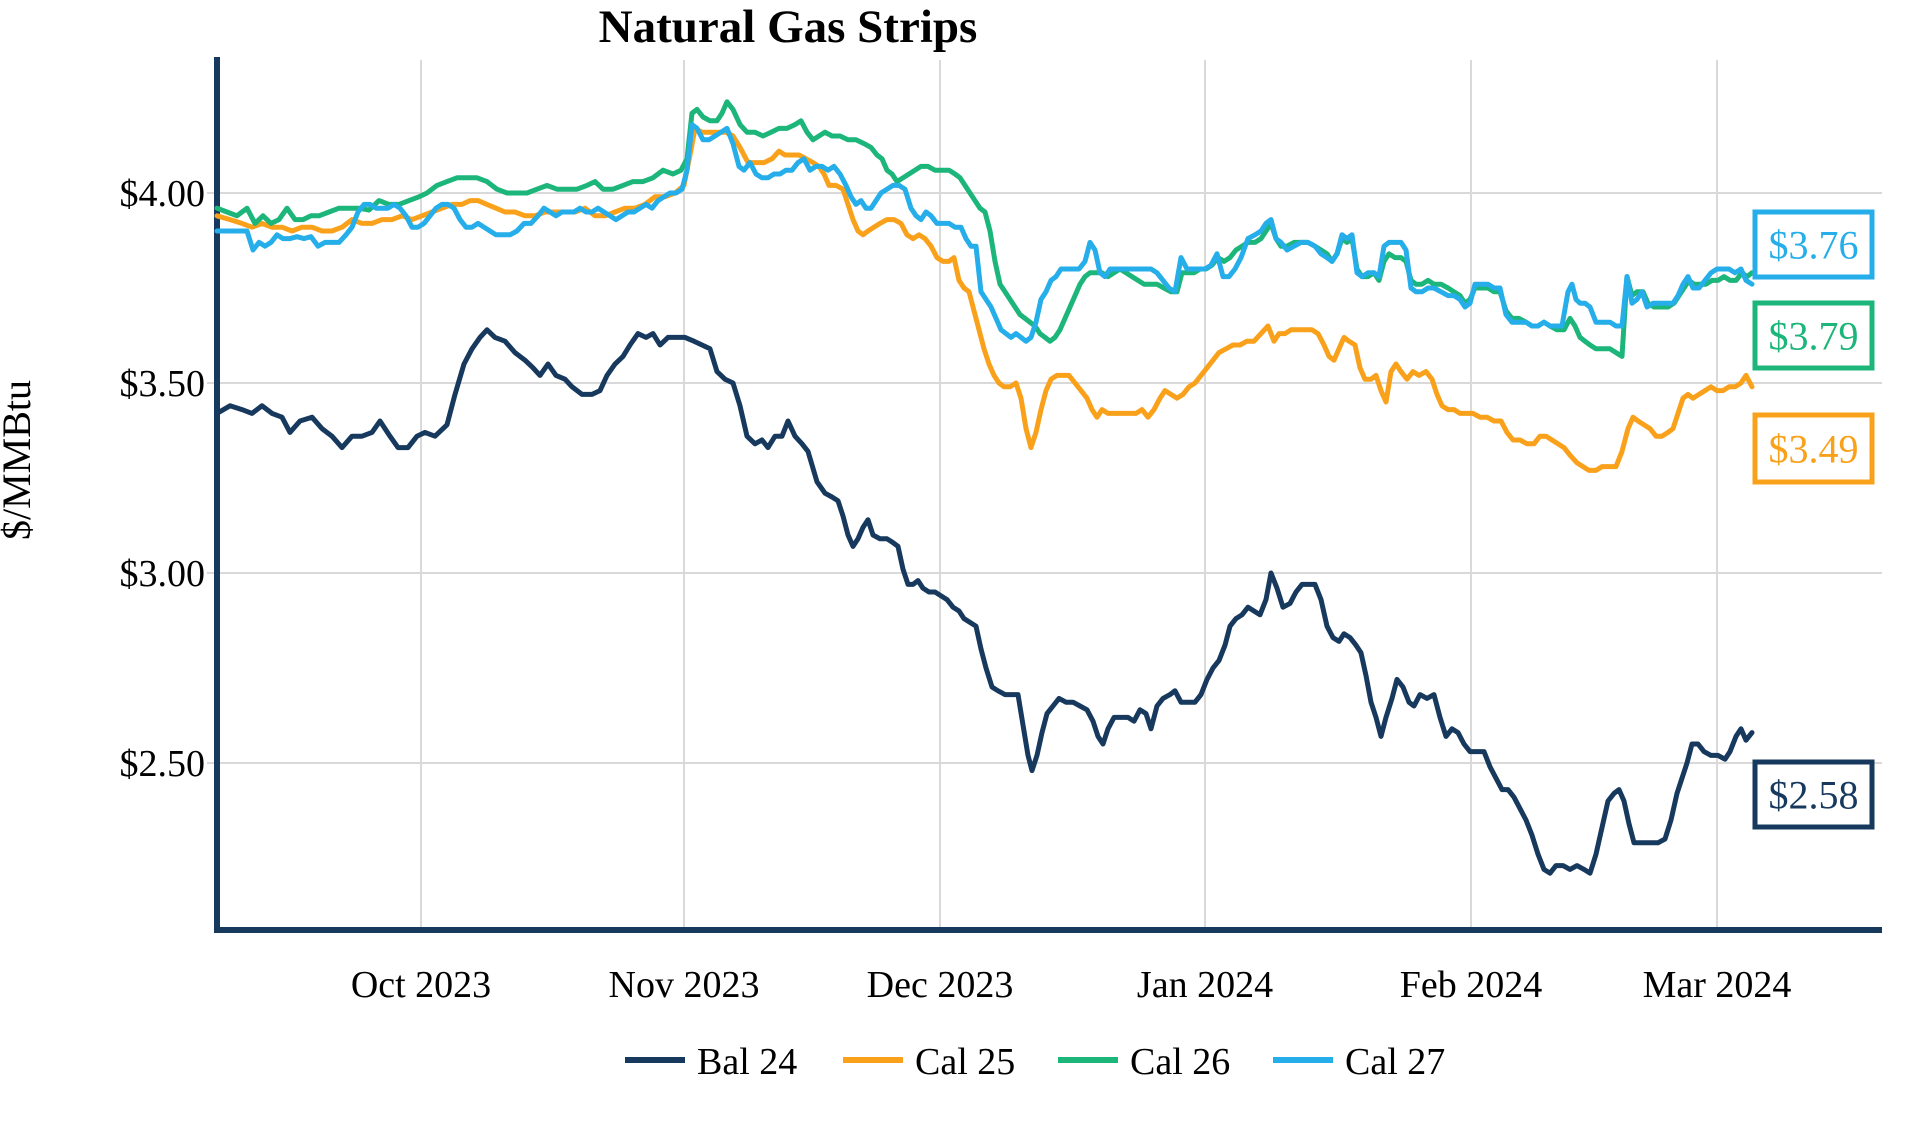 The height and width of the screenshot is (1128, 1920). Describe the element at coordinates (1471, 985) in the screenshot. I see `x-tick-label: Feb 2024` at that location.